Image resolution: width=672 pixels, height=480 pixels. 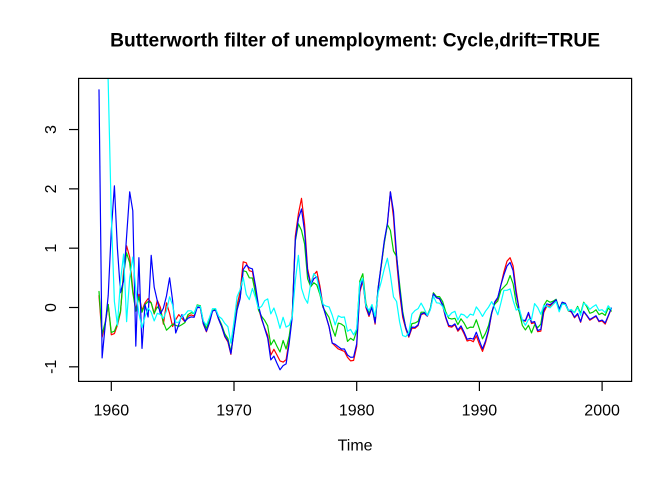 What do you see at coordinates (357, 411) in the screenshot?
I see `svg-text: 1980` at bounding box center [357, 411].